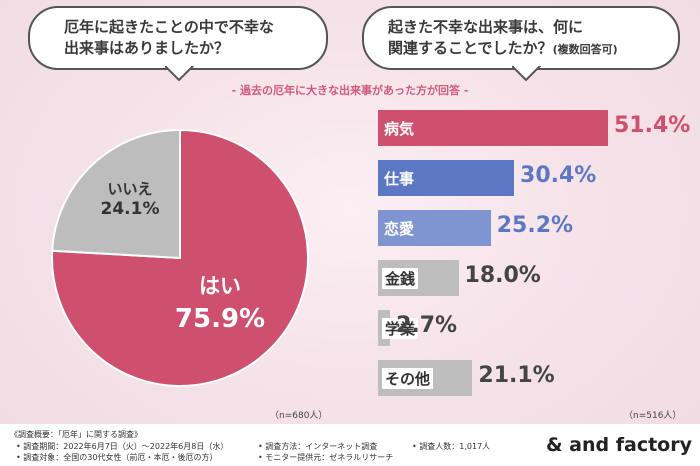  What do you see at coordinates (502, 275) in the screenshot?
I see `bar-value-label-3: 18.0%` at bounding box center [502, 275].